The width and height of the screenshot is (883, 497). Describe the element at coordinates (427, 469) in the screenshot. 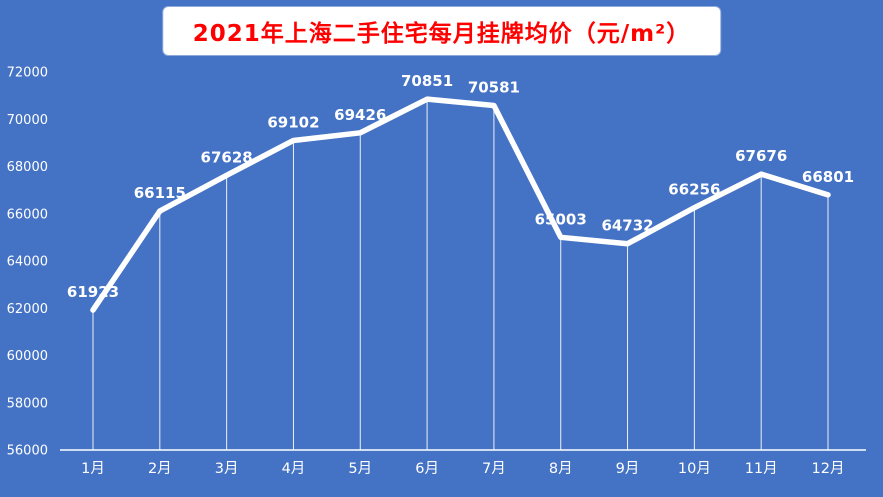

I see `x-axis-label: 6月` at that location.